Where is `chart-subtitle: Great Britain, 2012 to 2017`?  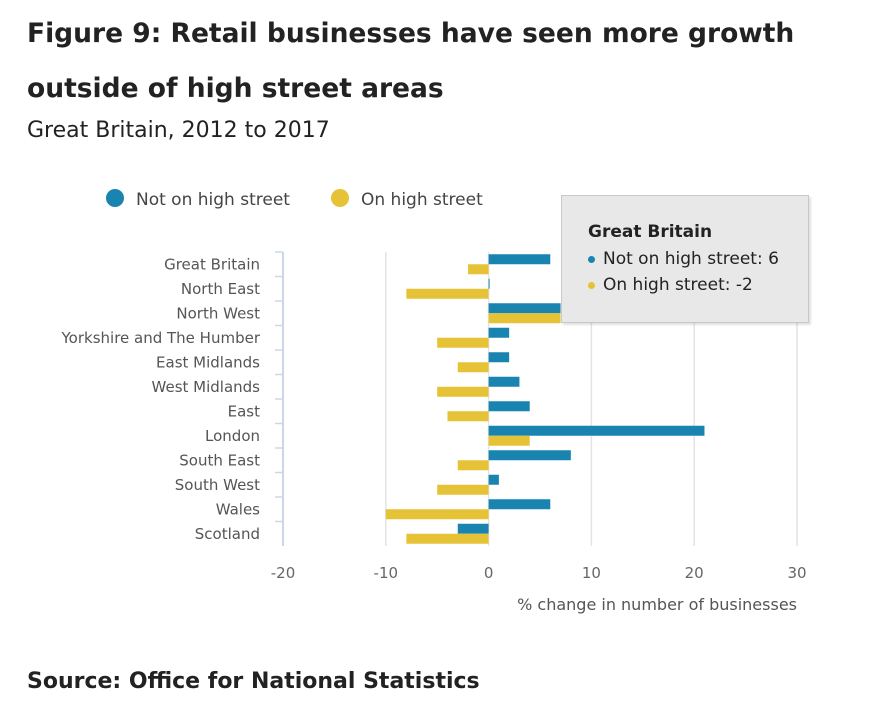 chart-subtitle: Great Britain, 2012 to 2017 is located at coordinates (178, 130).